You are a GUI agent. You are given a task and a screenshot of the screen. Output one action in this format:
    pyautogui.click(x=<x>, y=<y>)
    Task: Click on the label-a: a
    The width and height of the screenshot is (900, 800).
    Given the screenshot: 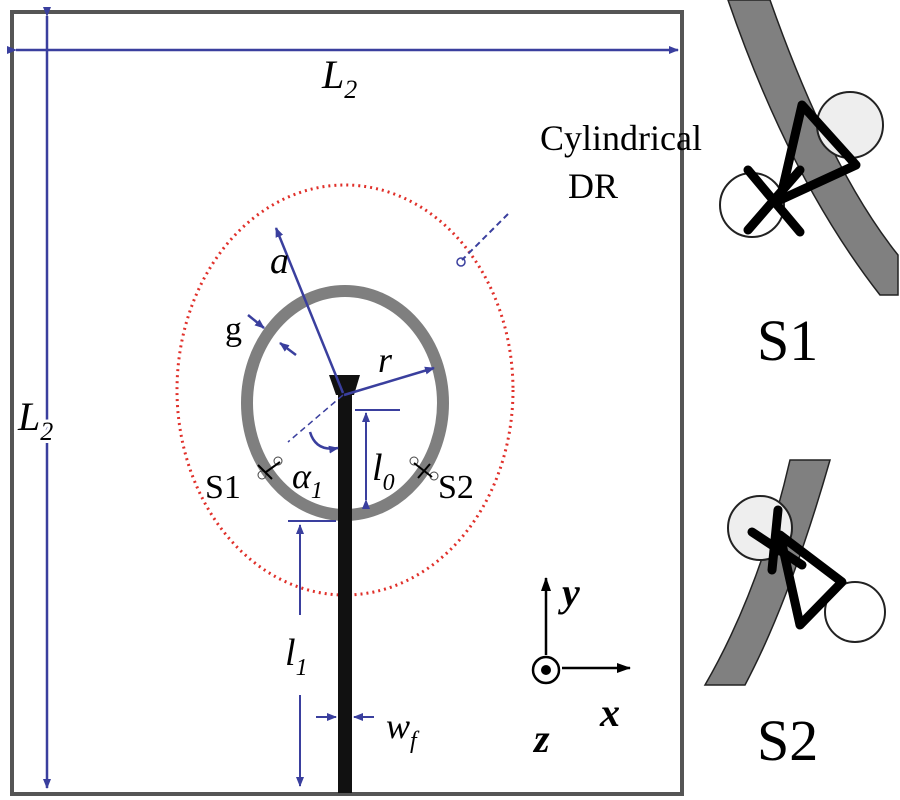 What is the action you would take?
    pyautogui.click(x=279, y=261)
    